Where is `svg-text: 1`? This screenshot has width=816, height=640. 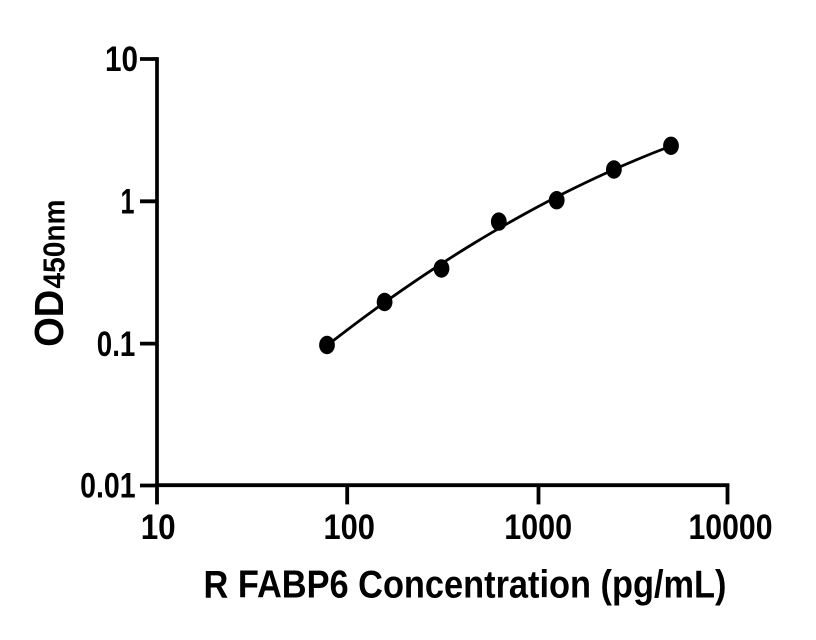
svg-text: 1 is located at coordinates (128, 202).